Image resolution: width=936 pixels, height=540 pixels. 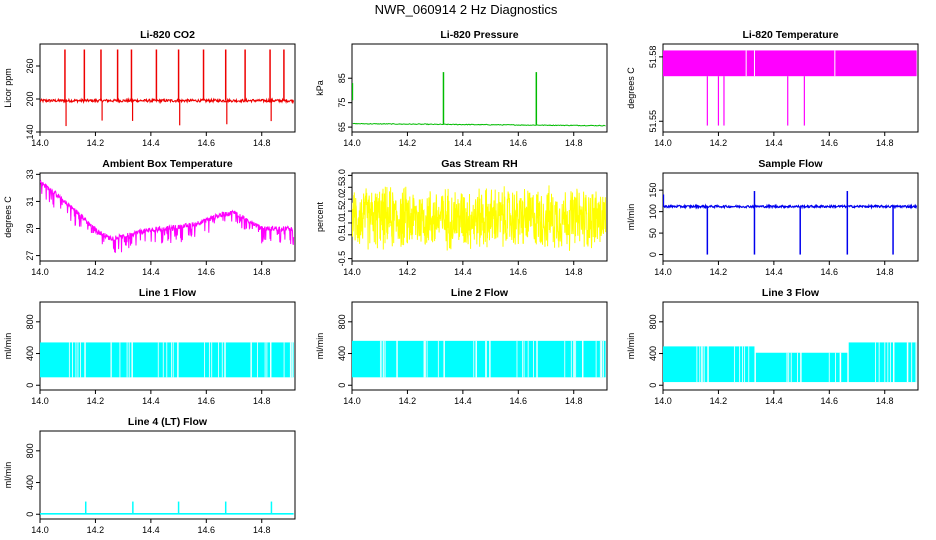 What do you see at coordinates (96, 530) in the screenshot?
I see `x-tick-label-line4: 14.2` at bounding box center [96, 530].